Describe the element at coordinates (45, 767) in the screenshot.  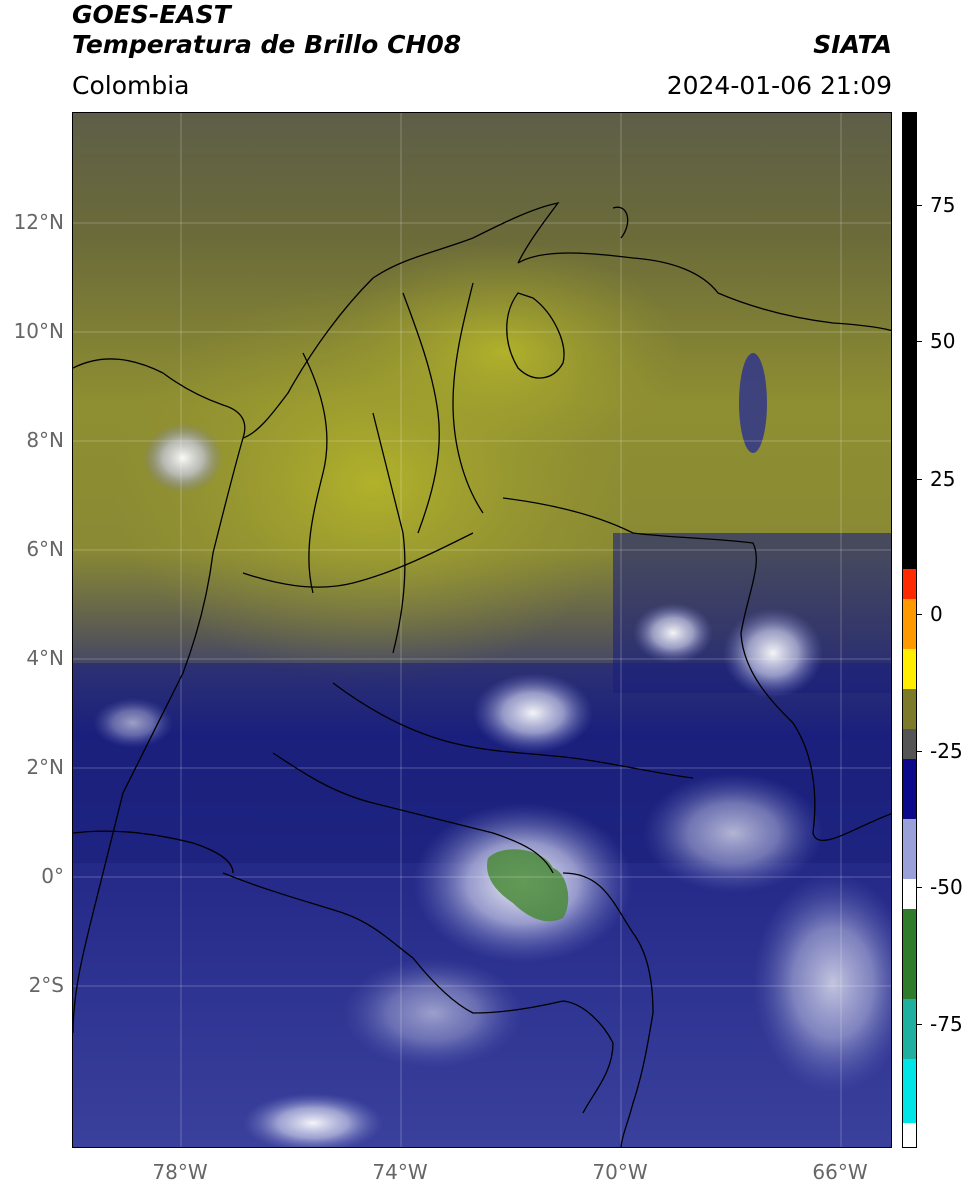
I see `lat-label-2n: 2°N` at that location.